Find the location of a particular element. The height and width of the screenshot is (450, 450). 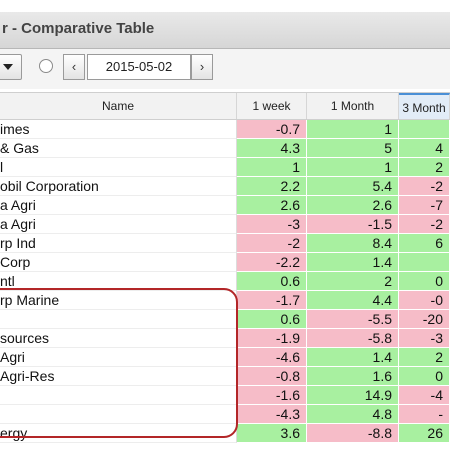

row-value-cell: 3.6 is located at coordinates (272, 433).